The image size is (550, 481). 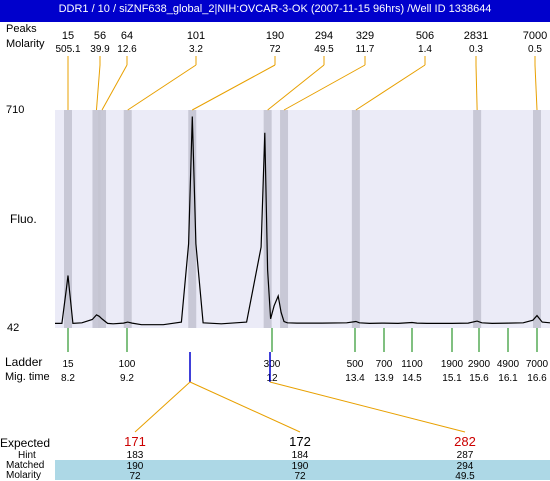 I want to click on ladder-time-100: 9.2, so click(x=127, y=378).